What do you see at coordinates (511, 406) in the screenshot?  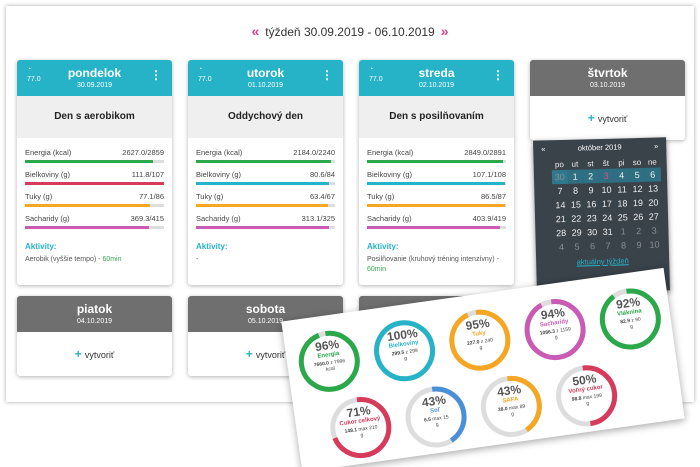 I see `ring-gauge: 43% SAFA 38.0 max 89 g` at bounding box center [511, 406].